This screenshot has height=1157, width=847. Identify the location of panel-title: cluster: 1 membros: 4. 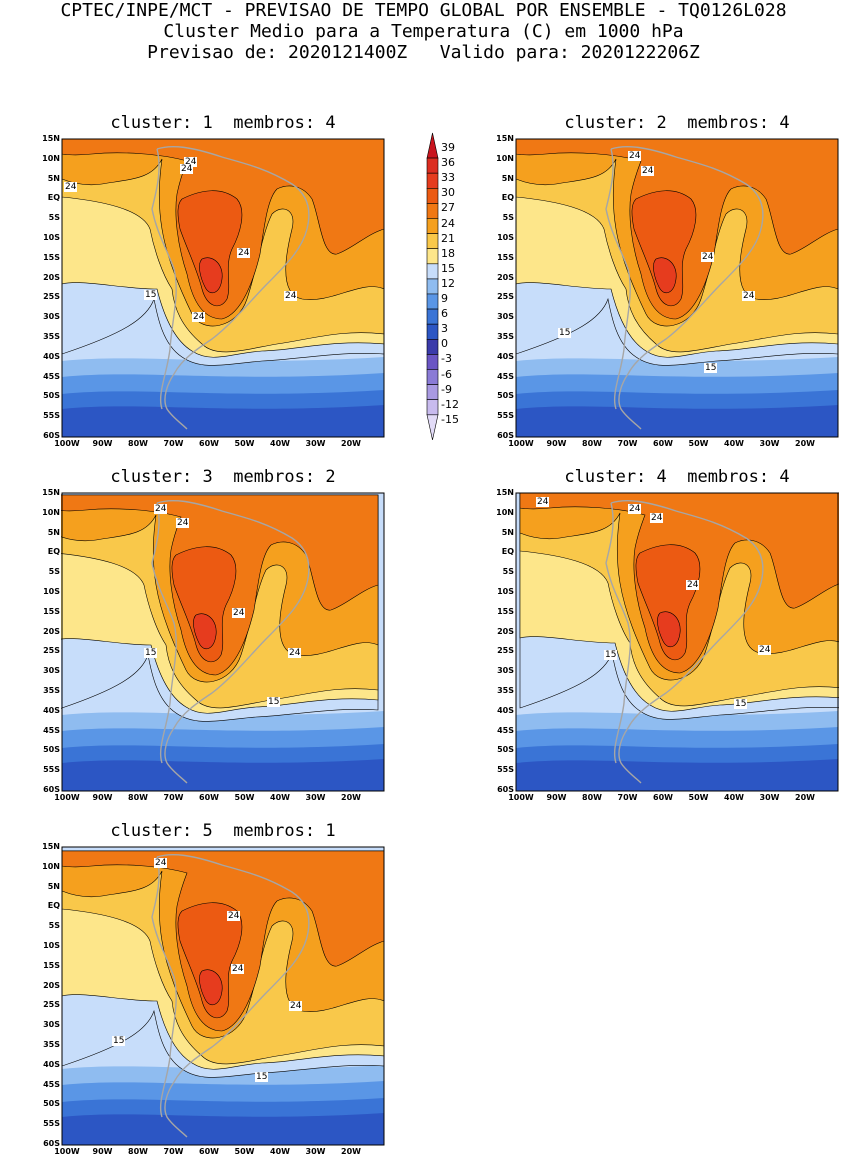
(223, 123).